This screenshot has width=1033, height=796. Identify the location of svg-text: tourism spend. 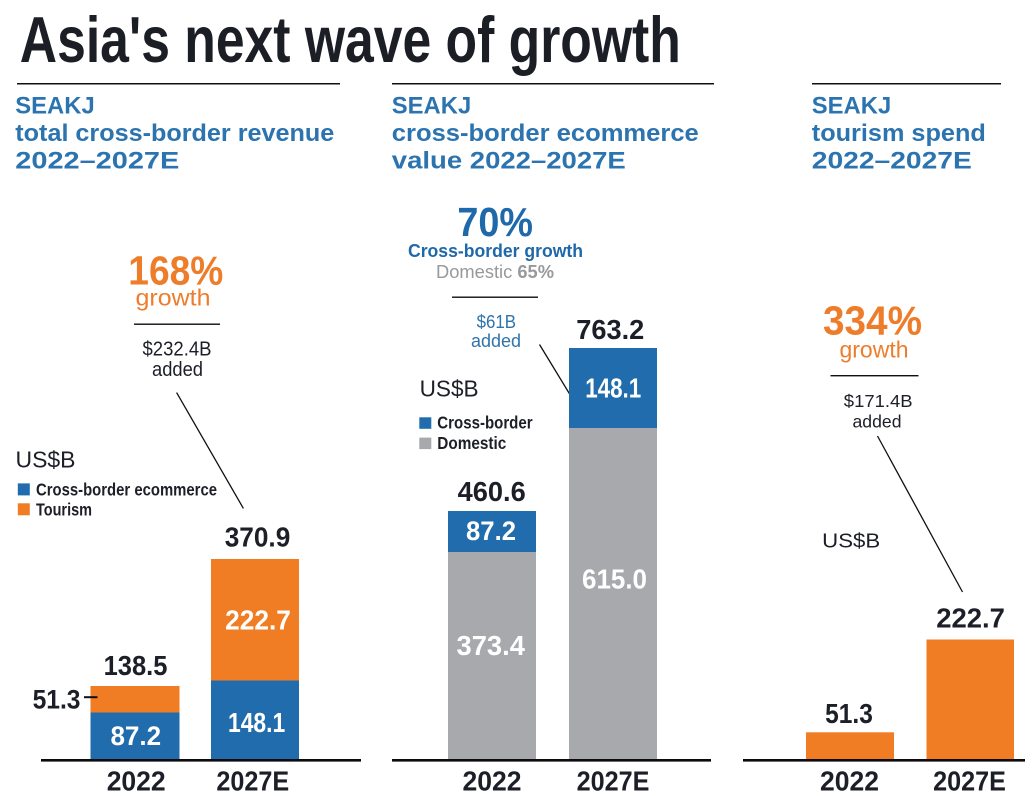
(899, 134).